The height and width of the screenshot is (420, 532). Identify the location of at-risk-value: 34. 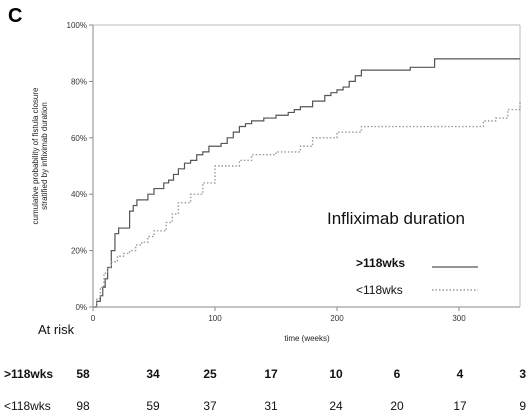
(153, 374).